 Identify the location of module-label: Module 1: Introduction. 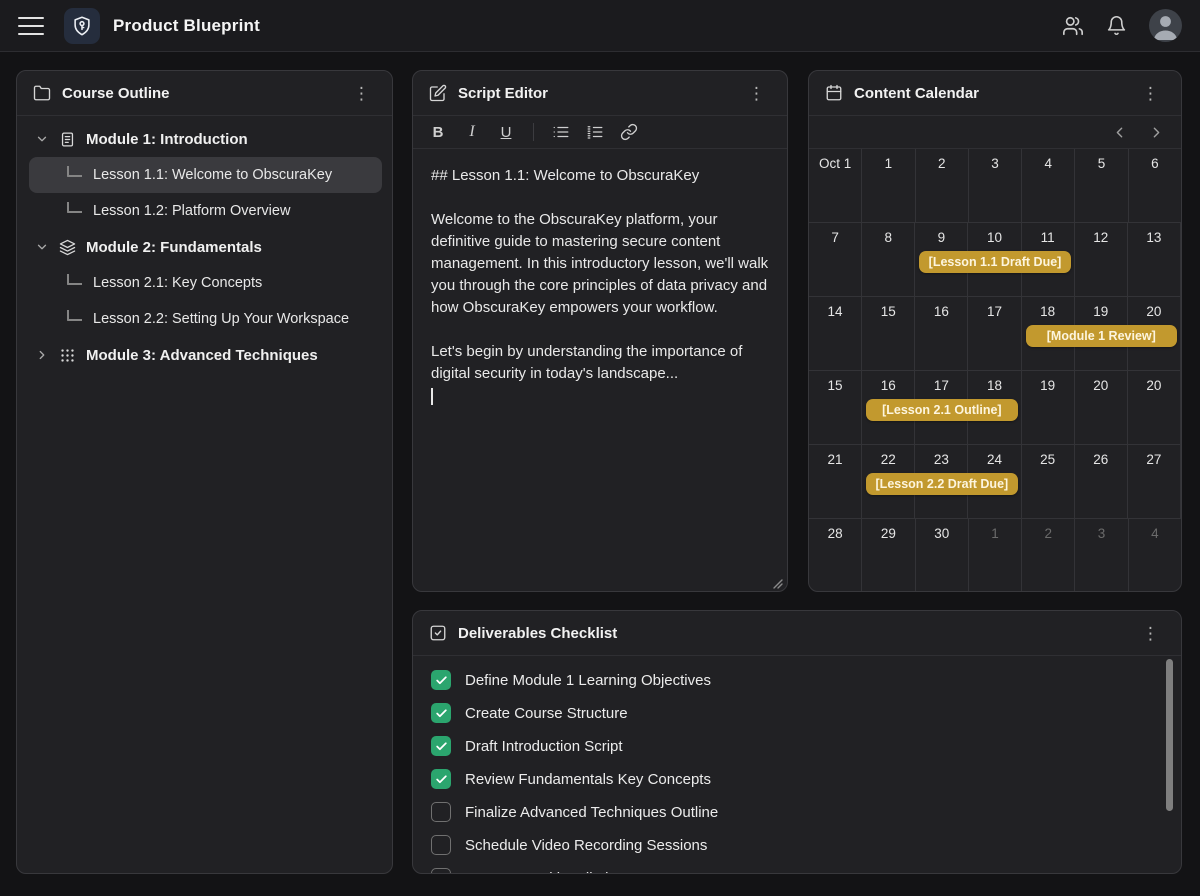
(167, 139).